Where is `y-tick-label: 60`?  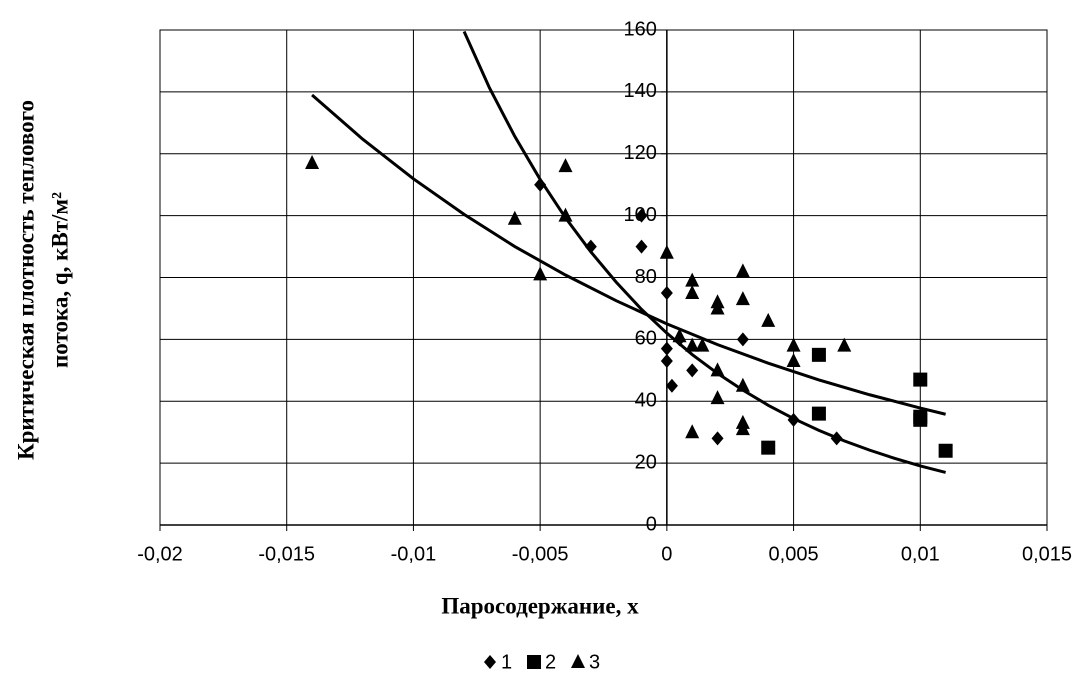 y-tick-label: 60 is located at coordinates (646, 339).